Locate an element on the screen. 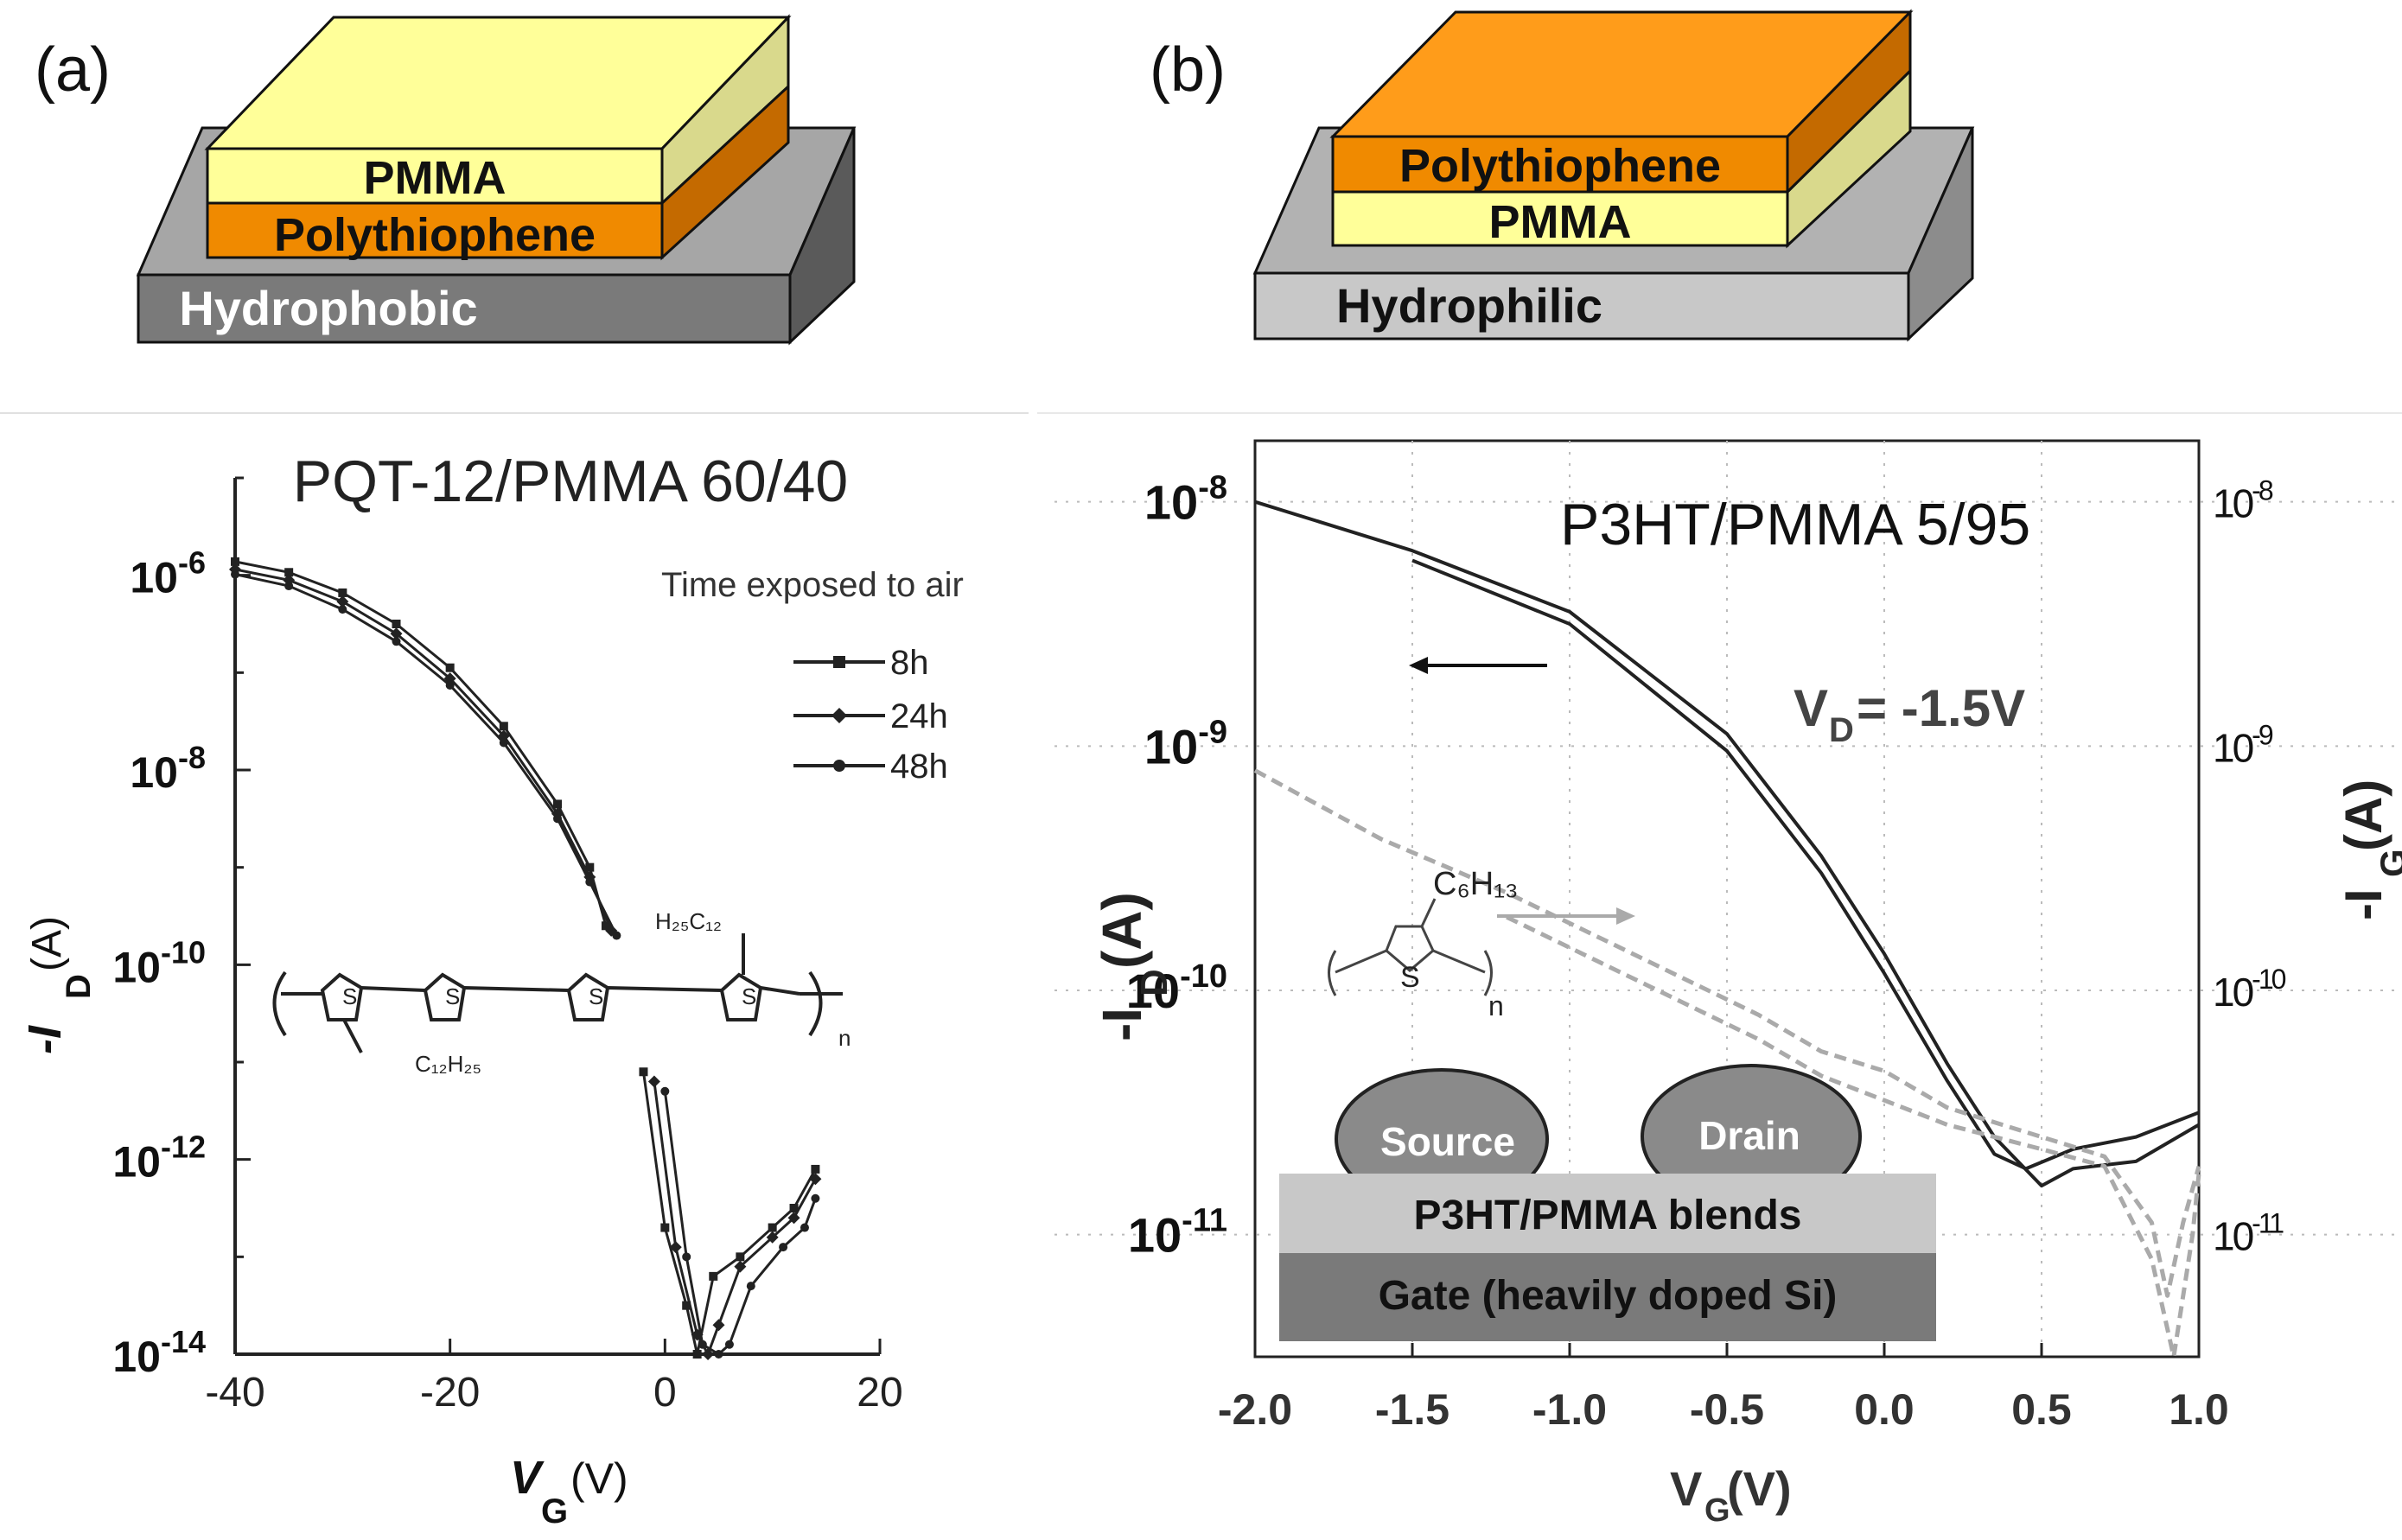  pmma-b-label: PMMA is located at coordinates (1560, 222).